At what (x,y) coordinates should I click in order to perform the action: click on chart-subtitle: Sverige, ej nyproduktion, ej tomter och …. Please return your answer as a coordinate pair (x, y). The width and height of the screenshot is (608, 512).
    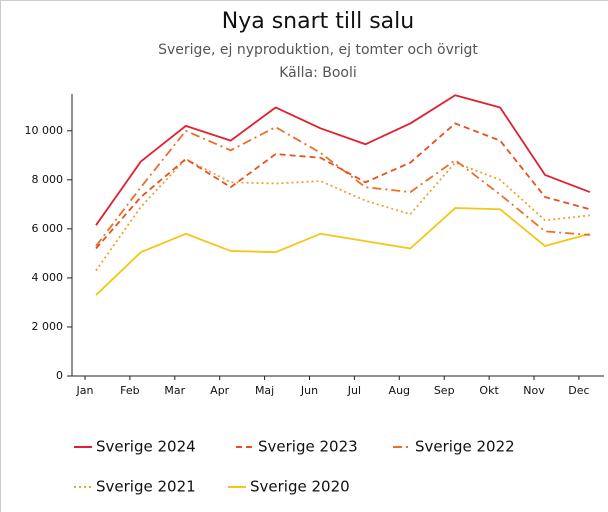
    Looking at the image, I should click on (318, 50).